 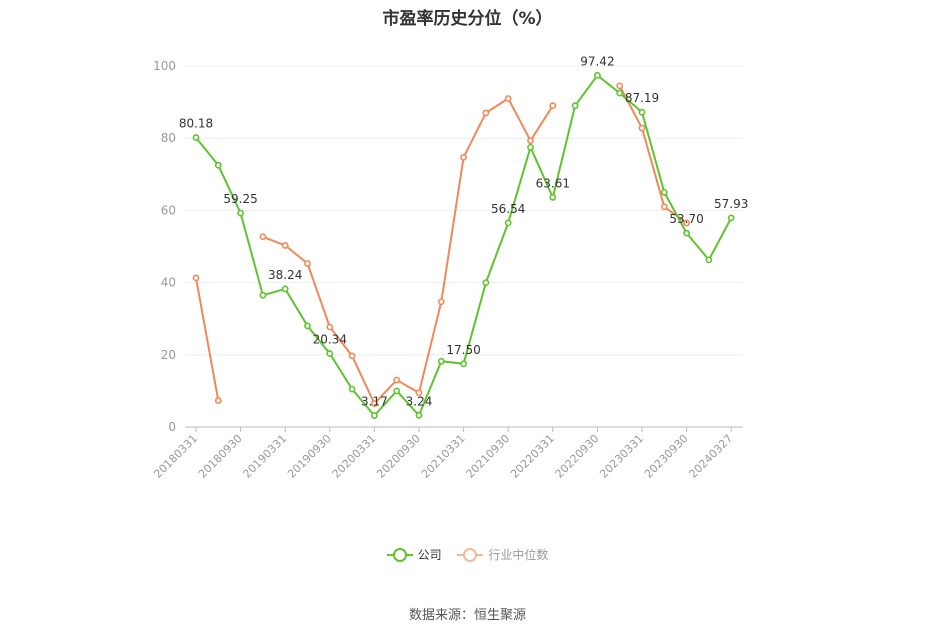 What do you see at coordinates (642, 98) in the screenshot?
I see `data-label: 87.19` at bounding box center [642, 98].